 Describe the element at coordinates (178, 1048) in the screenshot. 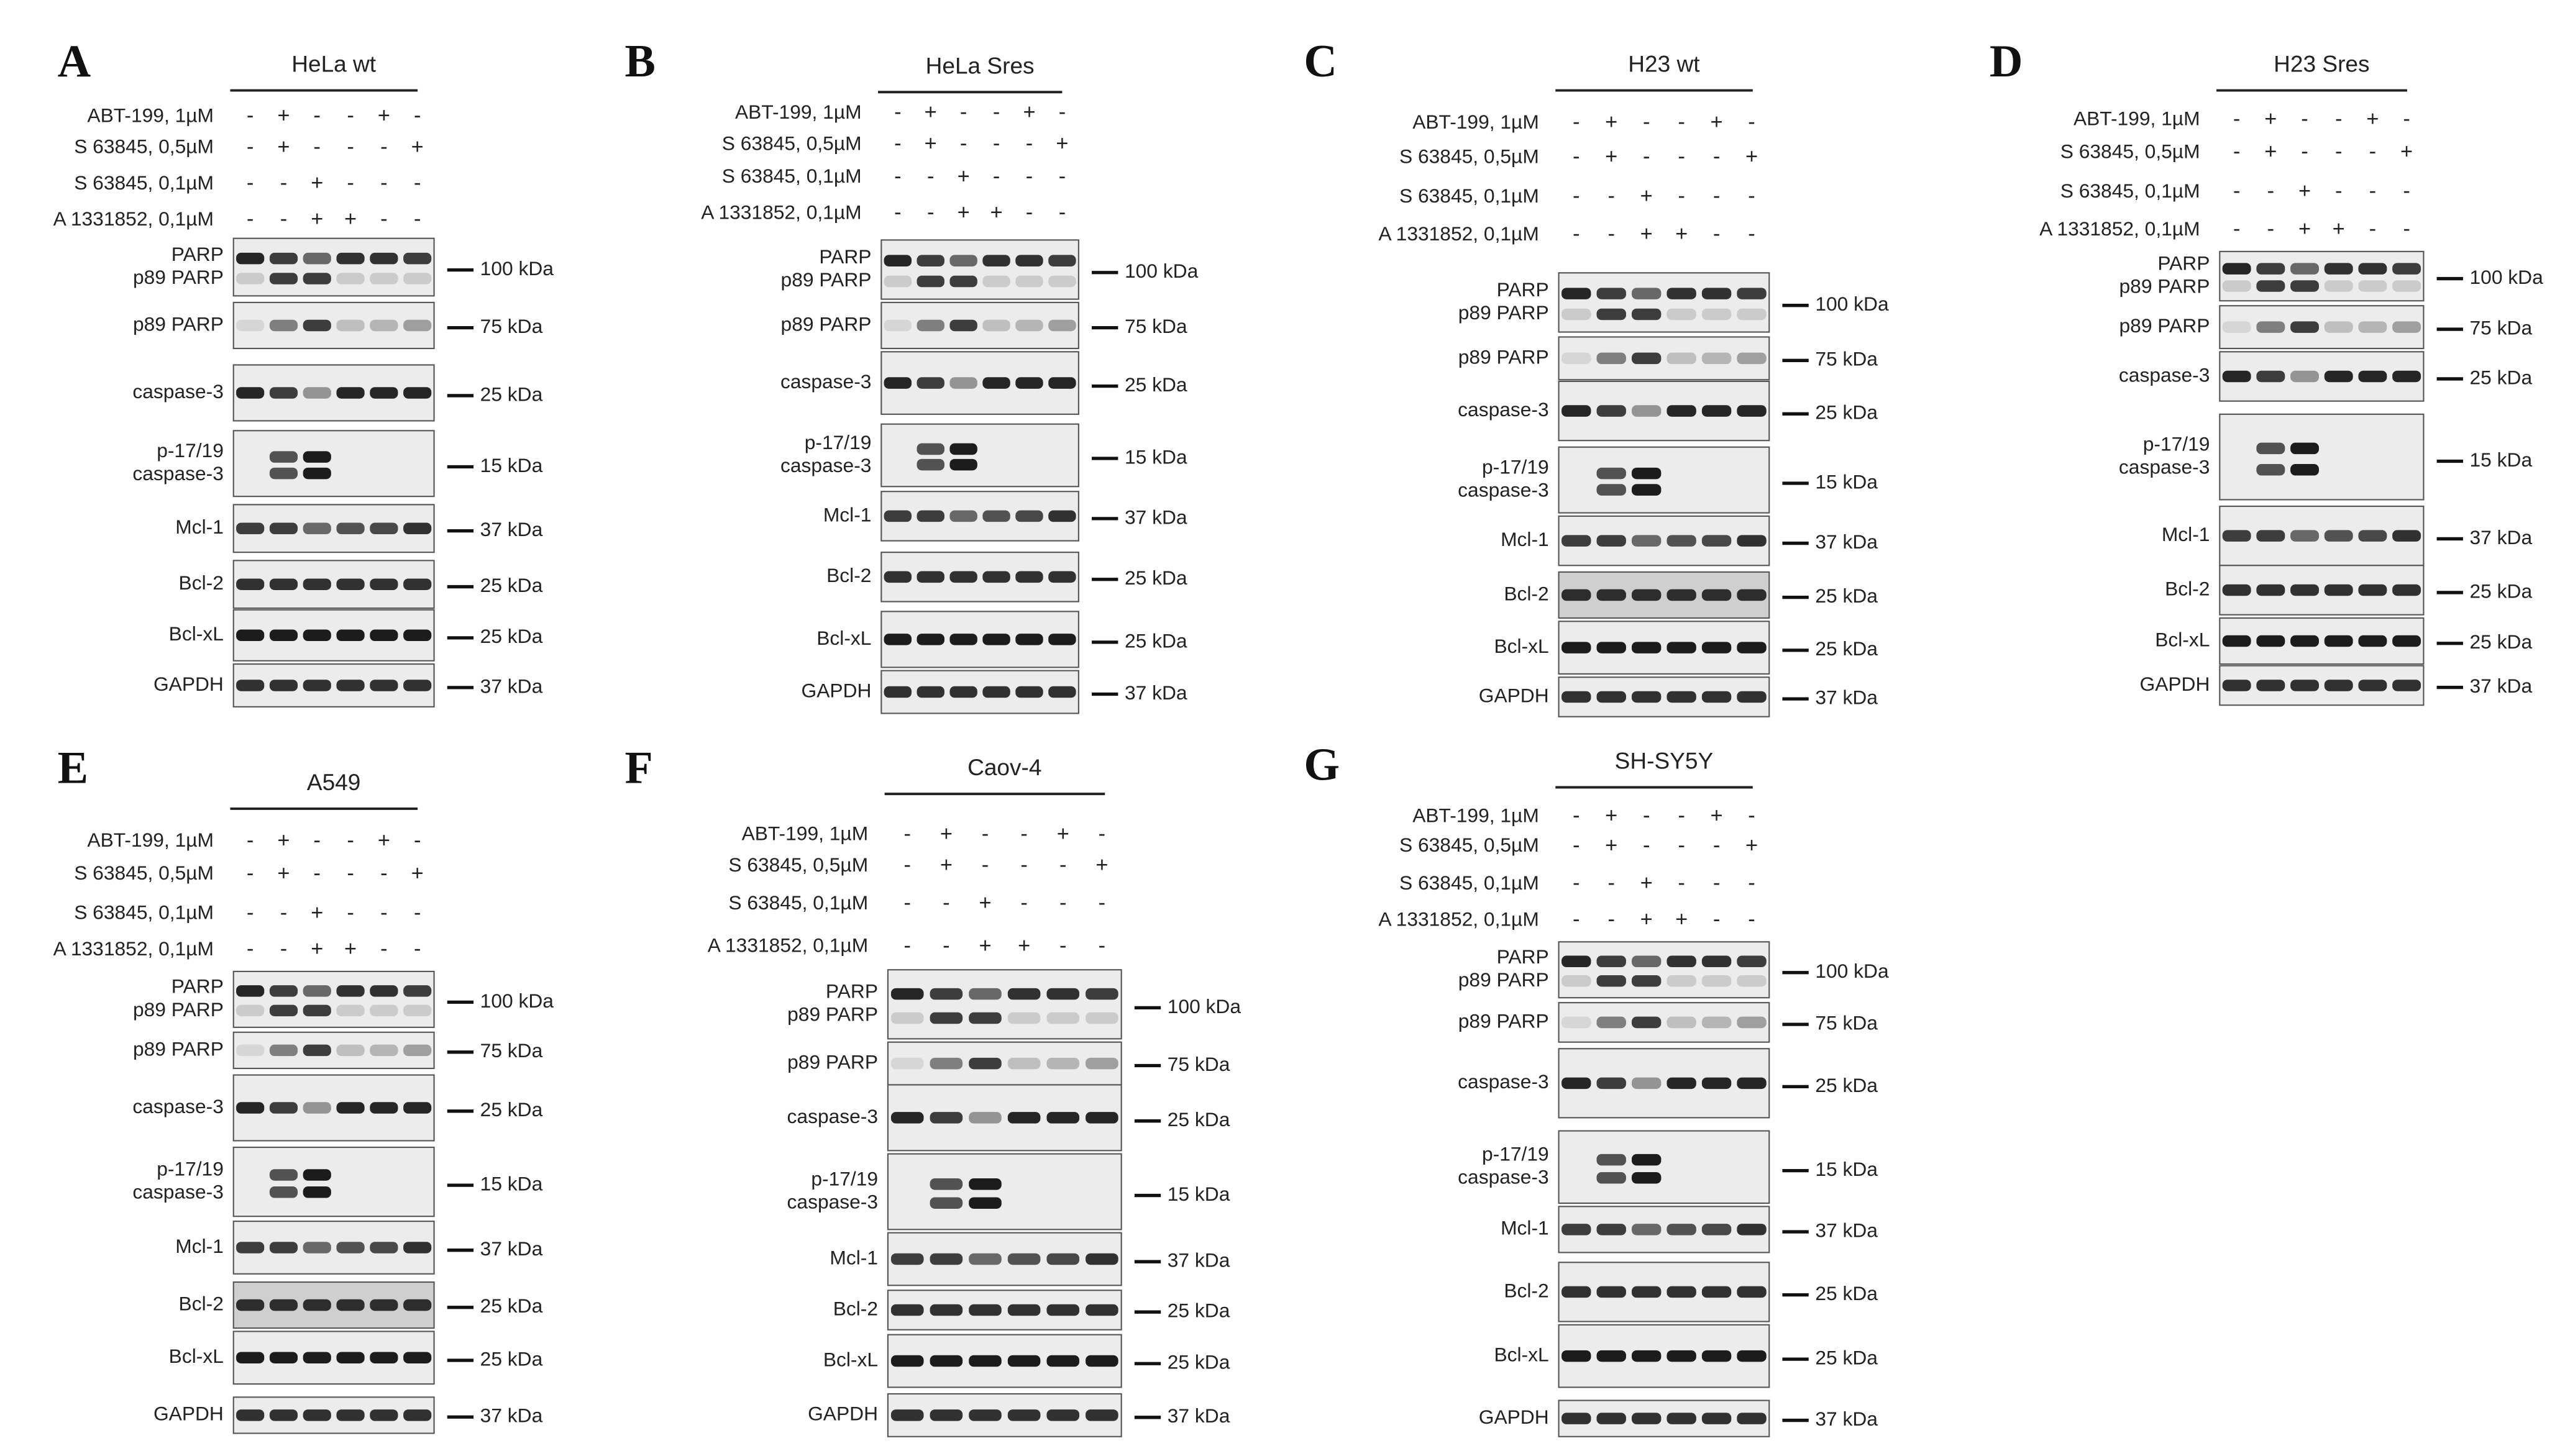

I see `protein-label: p89 PARP` at that location.